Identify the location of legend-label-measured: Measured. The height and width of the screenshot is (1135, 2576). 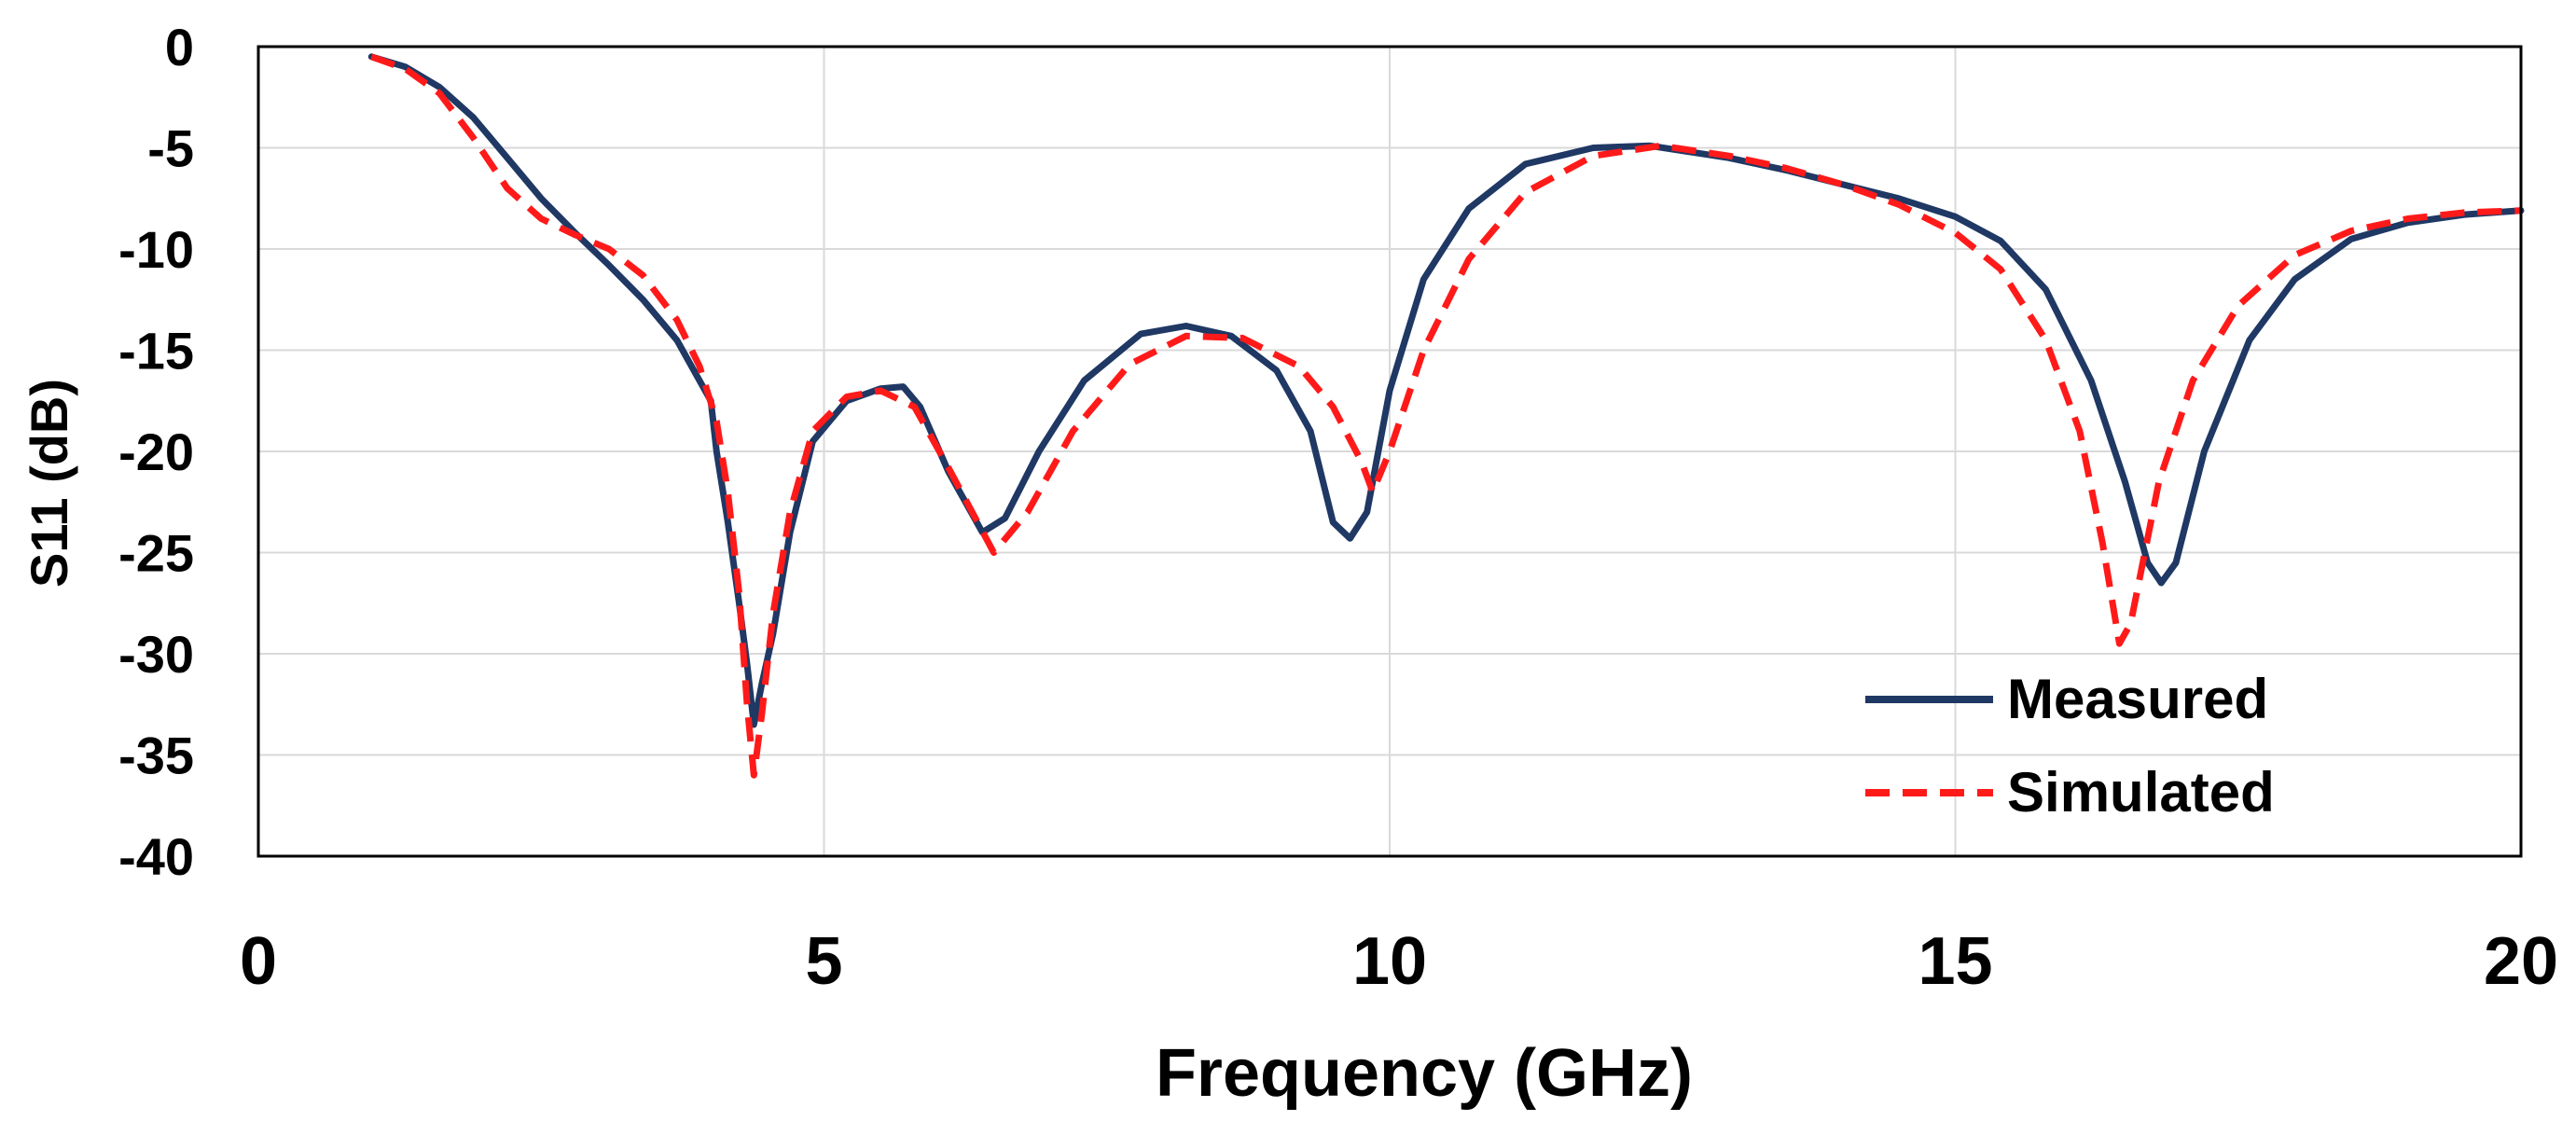
(2137, 699).